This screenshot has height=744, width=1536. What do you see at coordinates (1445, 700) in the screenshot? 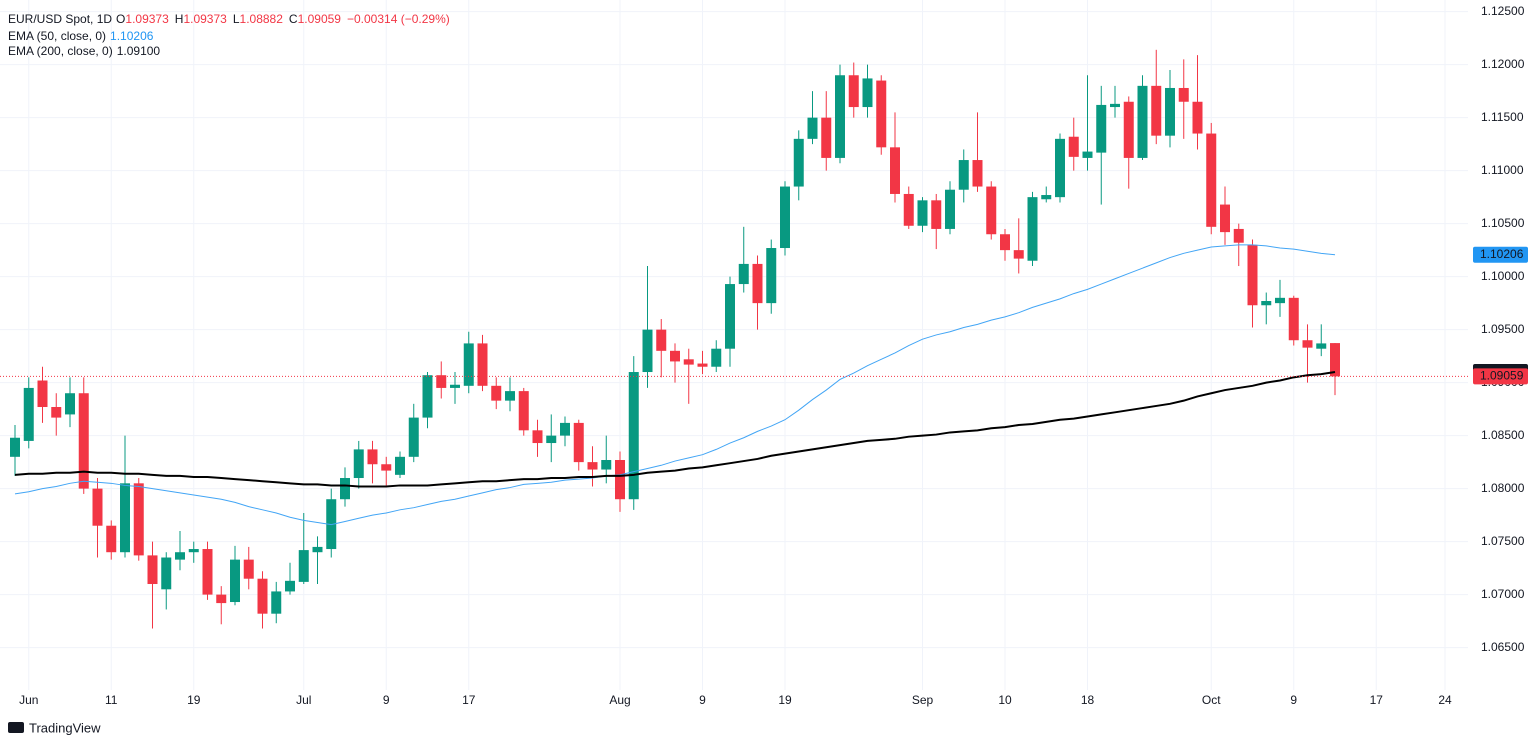
I see `x-tick-label: 24` at bounding box center [1445, 700].